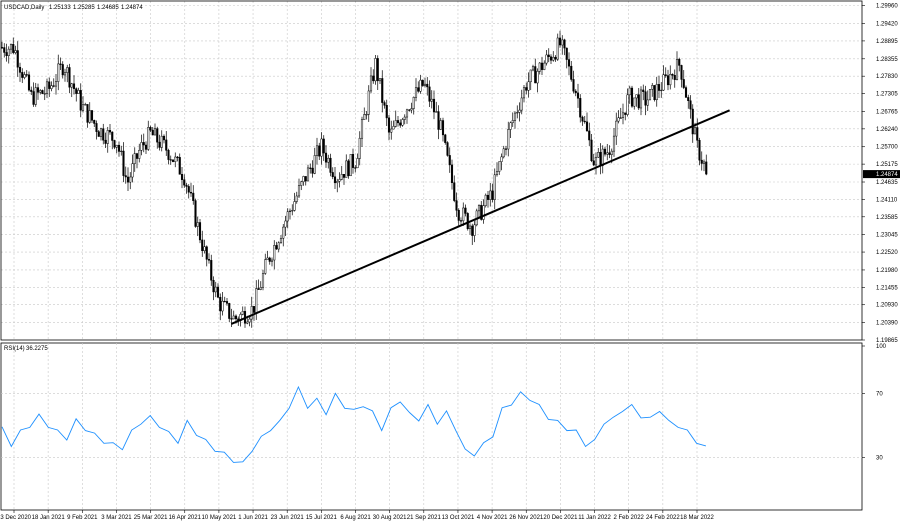 This screenshot has height=523, width=900. Describe the element at coordinates (887, 218) in the screenshot. I see `price-tick-label: 1.23585` at that location.